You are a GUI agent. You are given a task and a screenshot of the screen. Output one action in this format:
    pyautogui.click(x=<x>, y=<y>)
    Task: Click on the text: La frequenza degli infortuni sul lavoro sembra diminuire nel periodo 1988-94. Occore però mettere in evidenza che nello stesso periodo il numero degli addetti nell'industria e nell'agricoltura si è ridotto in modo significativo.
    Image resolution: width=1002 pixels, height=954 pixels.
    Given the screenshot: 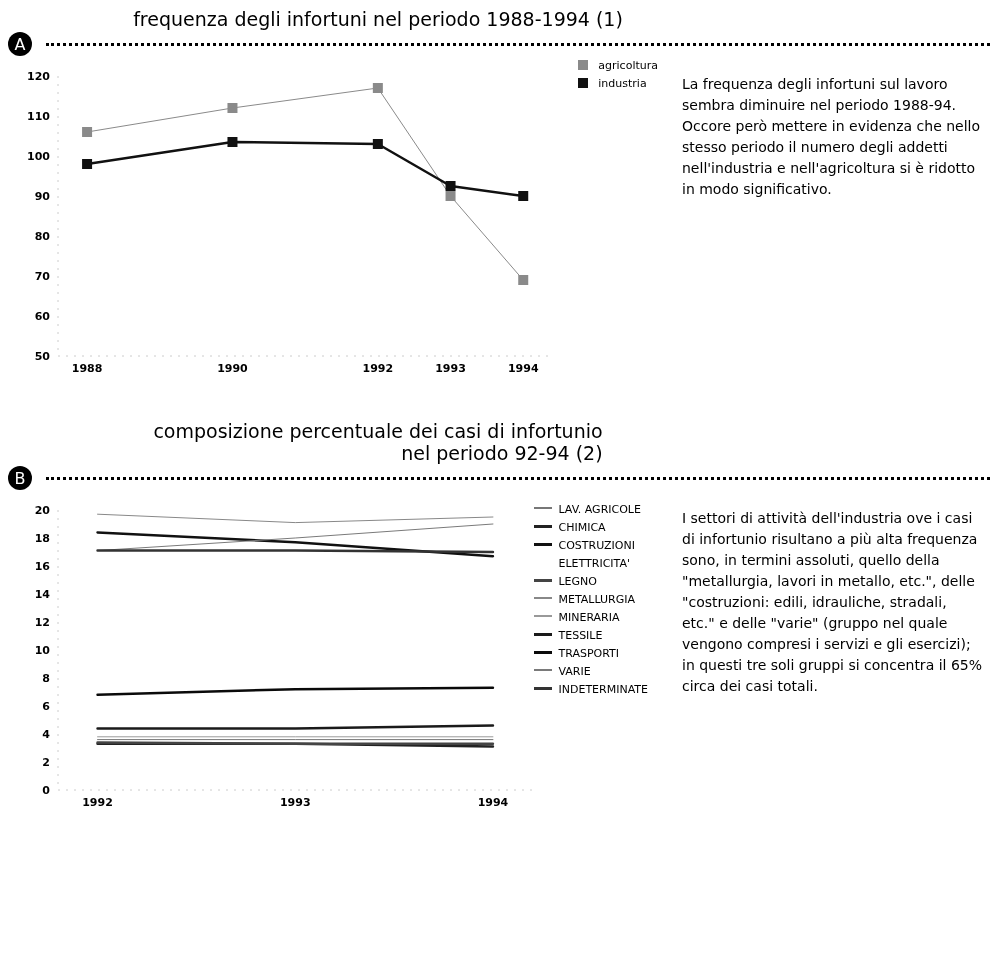 What is the action you would take?
    pyautogui.click(x=832, y=137)
    